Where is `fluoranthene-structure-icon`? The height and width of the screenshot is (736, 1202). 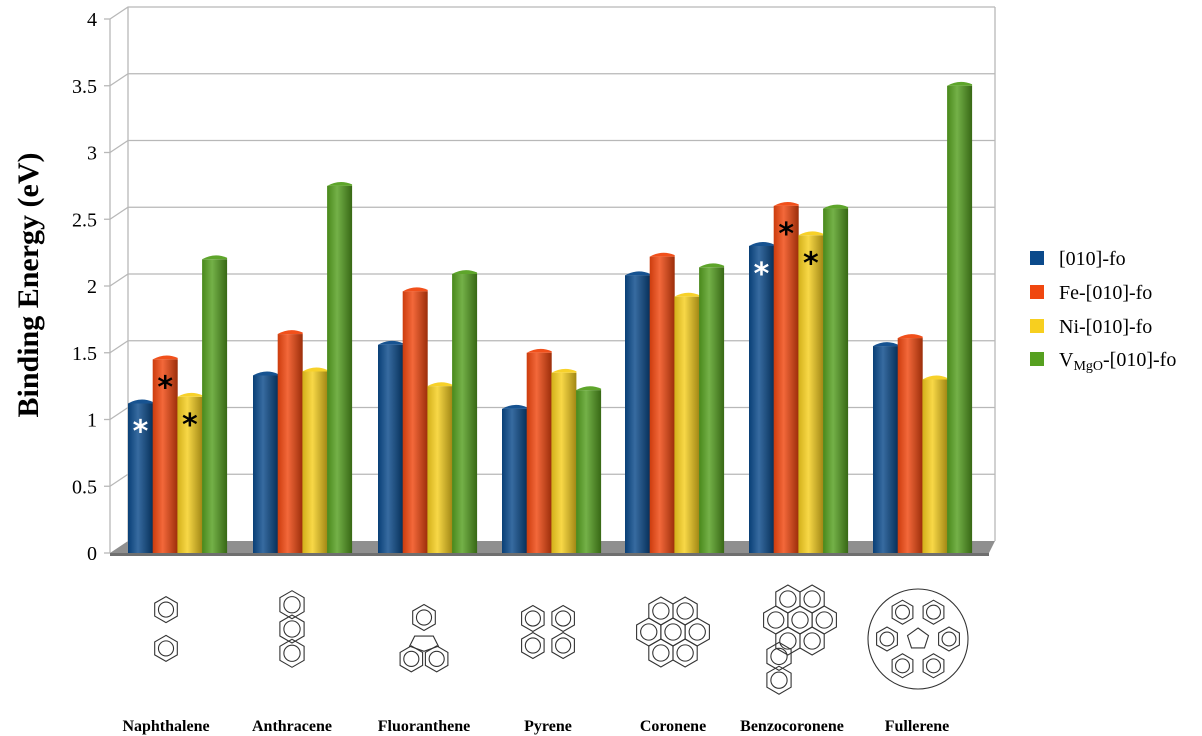 fluoranthene-structure-icon is located at coordinates (424, 638).